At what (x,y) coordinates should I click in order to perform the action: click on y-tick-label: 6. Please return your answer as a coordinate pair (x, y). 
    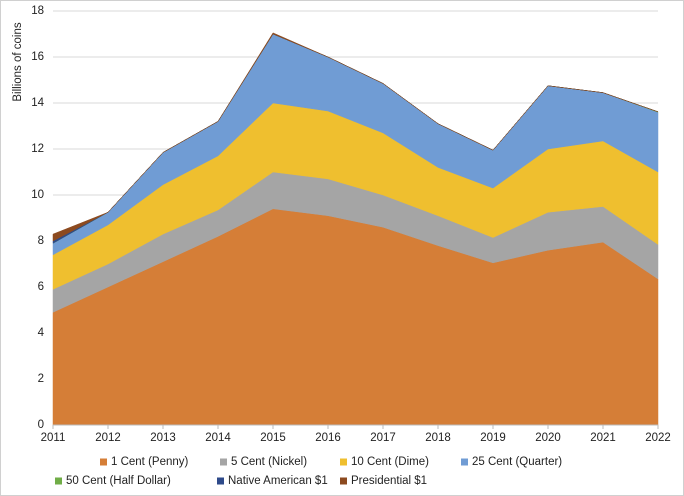
    Looking at the image, I should click on (41, 287).